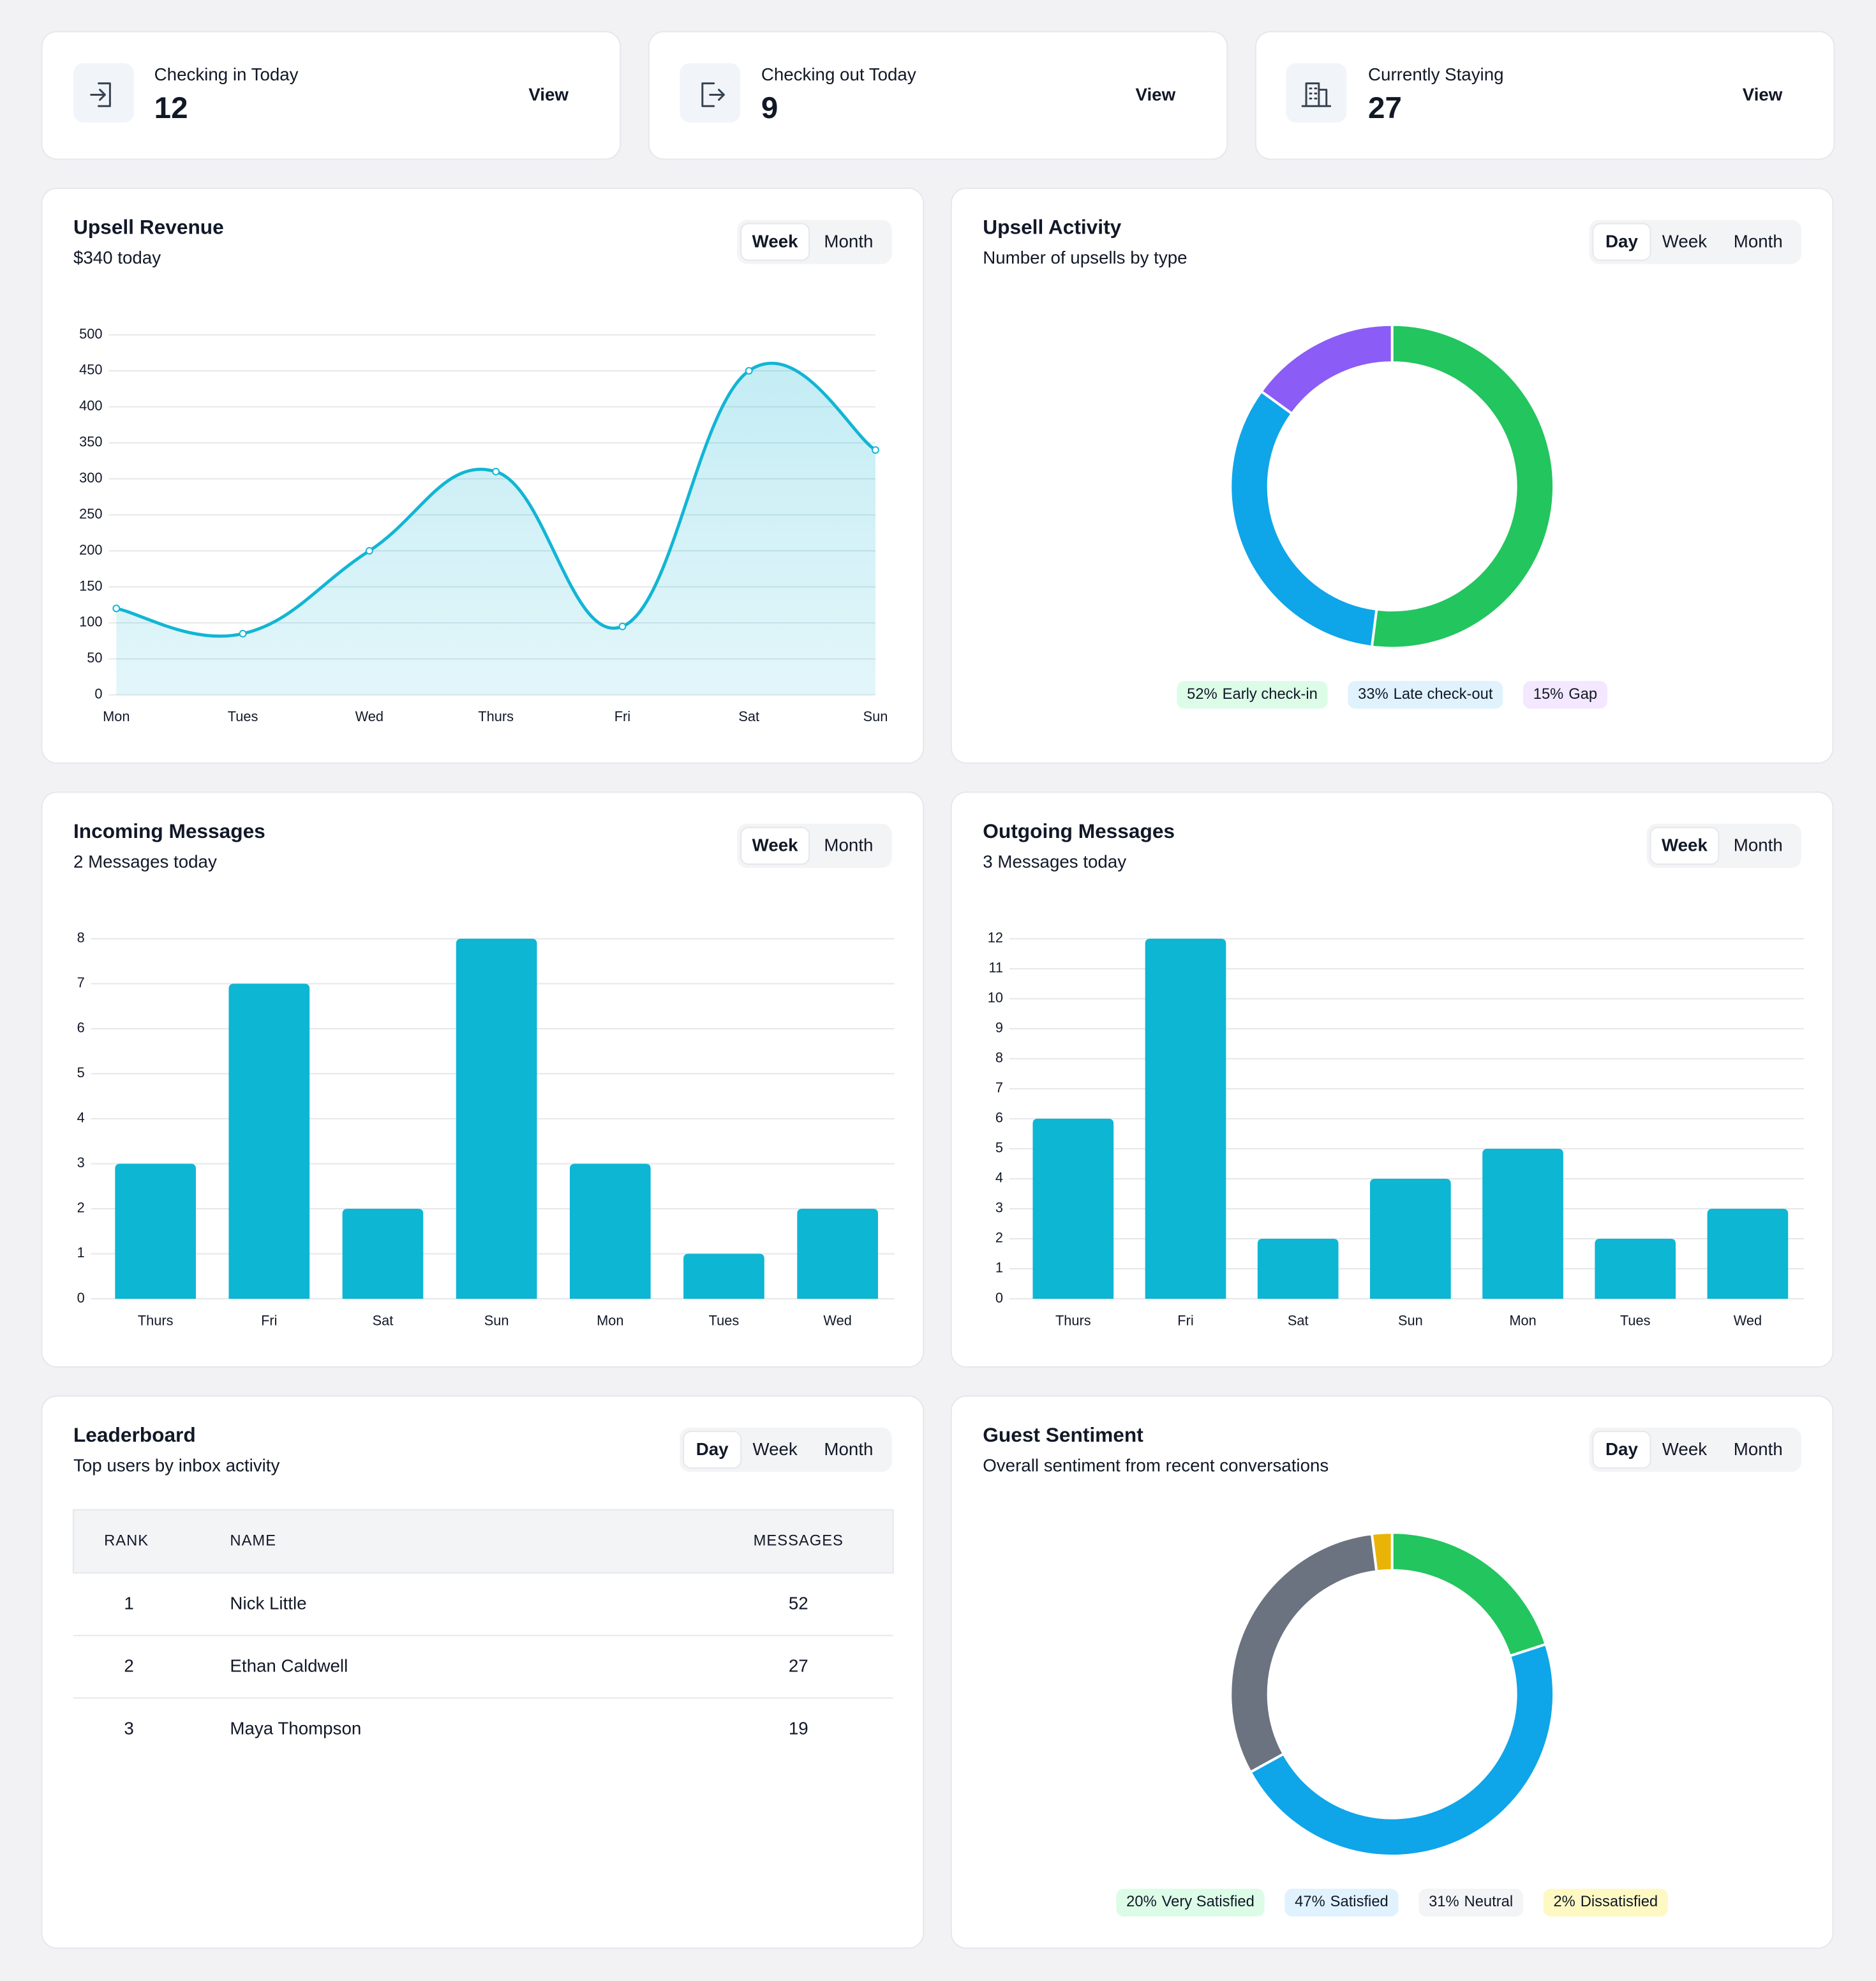 The width and height of the screenshot is (1876, 1981). I want to click on legend-label: 20% Very Satisfied, so click(1190, 1902).